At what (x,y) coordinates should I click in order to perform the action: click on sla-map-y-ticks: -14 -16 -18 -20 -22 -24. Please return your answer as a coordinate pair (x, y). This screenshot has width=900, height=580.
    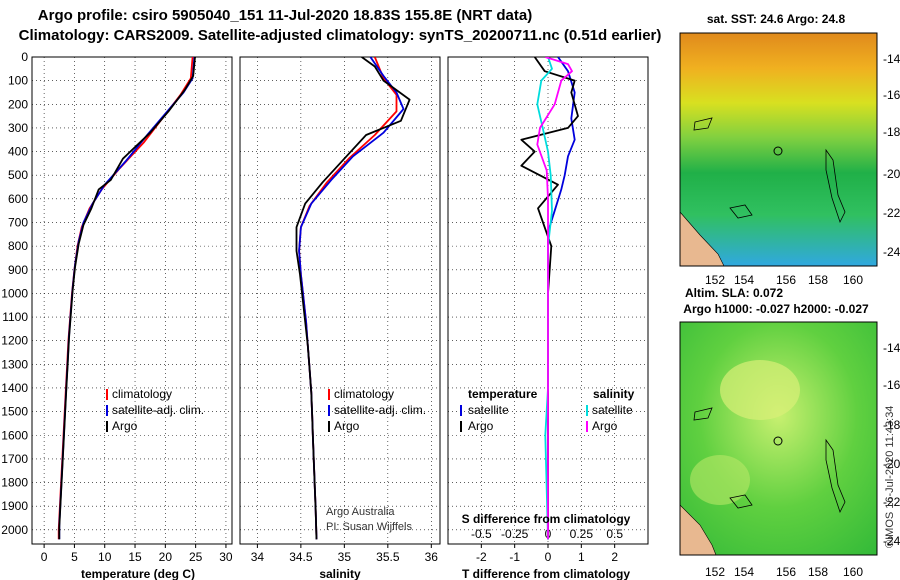
    Looking at the image, I should click on (891, 444).